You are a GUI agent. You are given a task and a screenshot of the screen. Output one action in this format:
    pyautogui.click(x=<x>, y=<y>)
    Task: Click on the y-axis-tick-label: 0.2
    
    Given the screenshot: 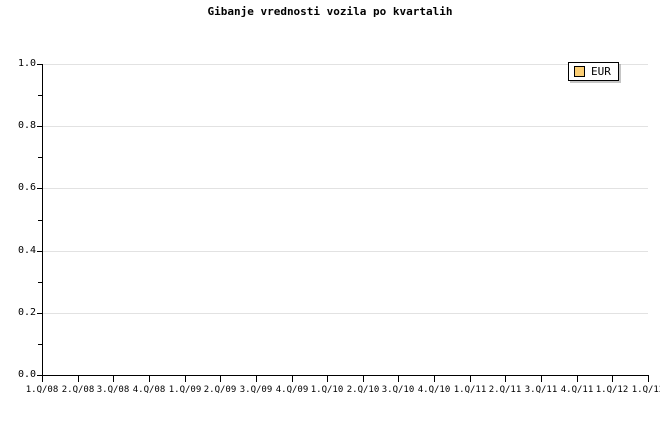 What is the action you would take?
    pyautogui.click(x=26, y=312)
    